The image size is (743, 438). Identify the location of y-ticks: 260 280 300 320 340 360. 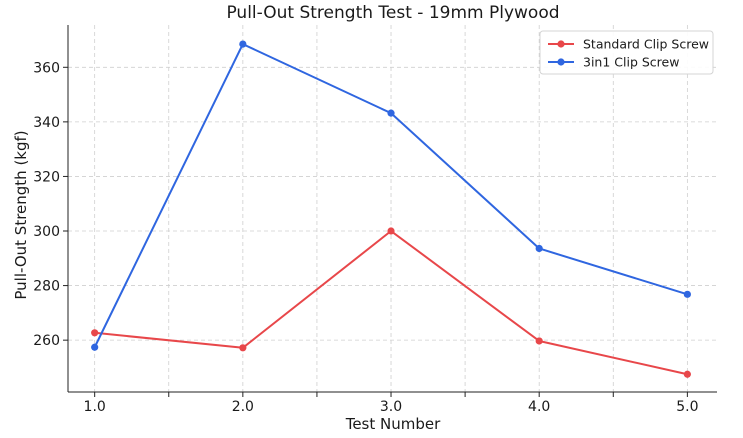
(50, 204).